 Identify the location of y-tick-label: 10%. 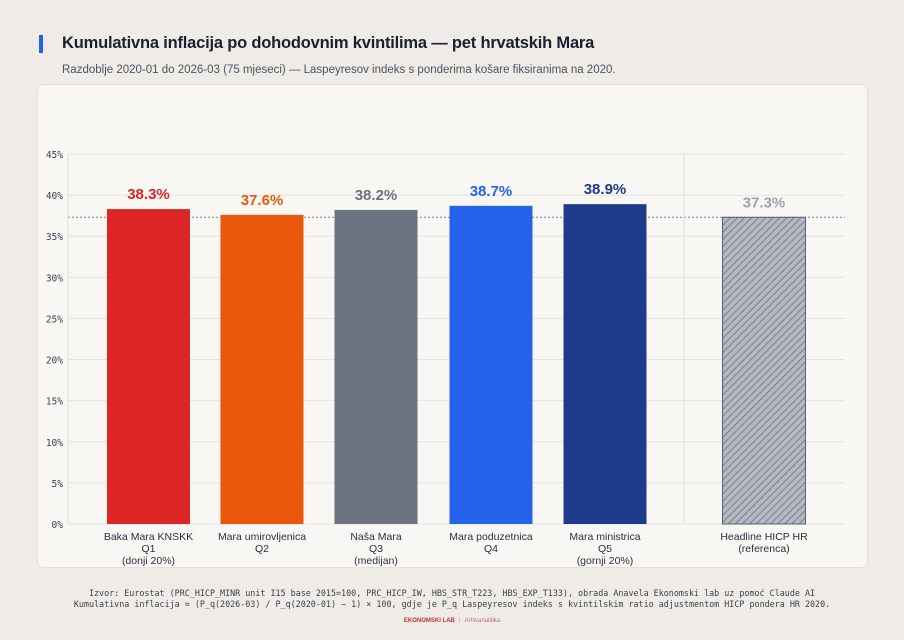
(54, 443).